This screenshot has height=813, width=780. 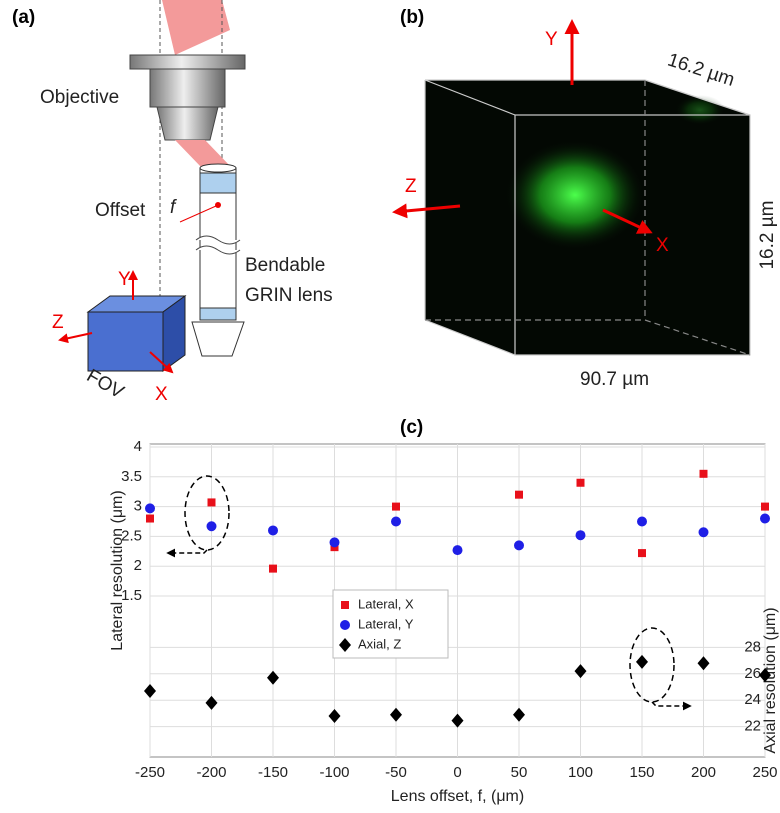 I want to click on y-tick-label: 2, so click(x=138, y=565).